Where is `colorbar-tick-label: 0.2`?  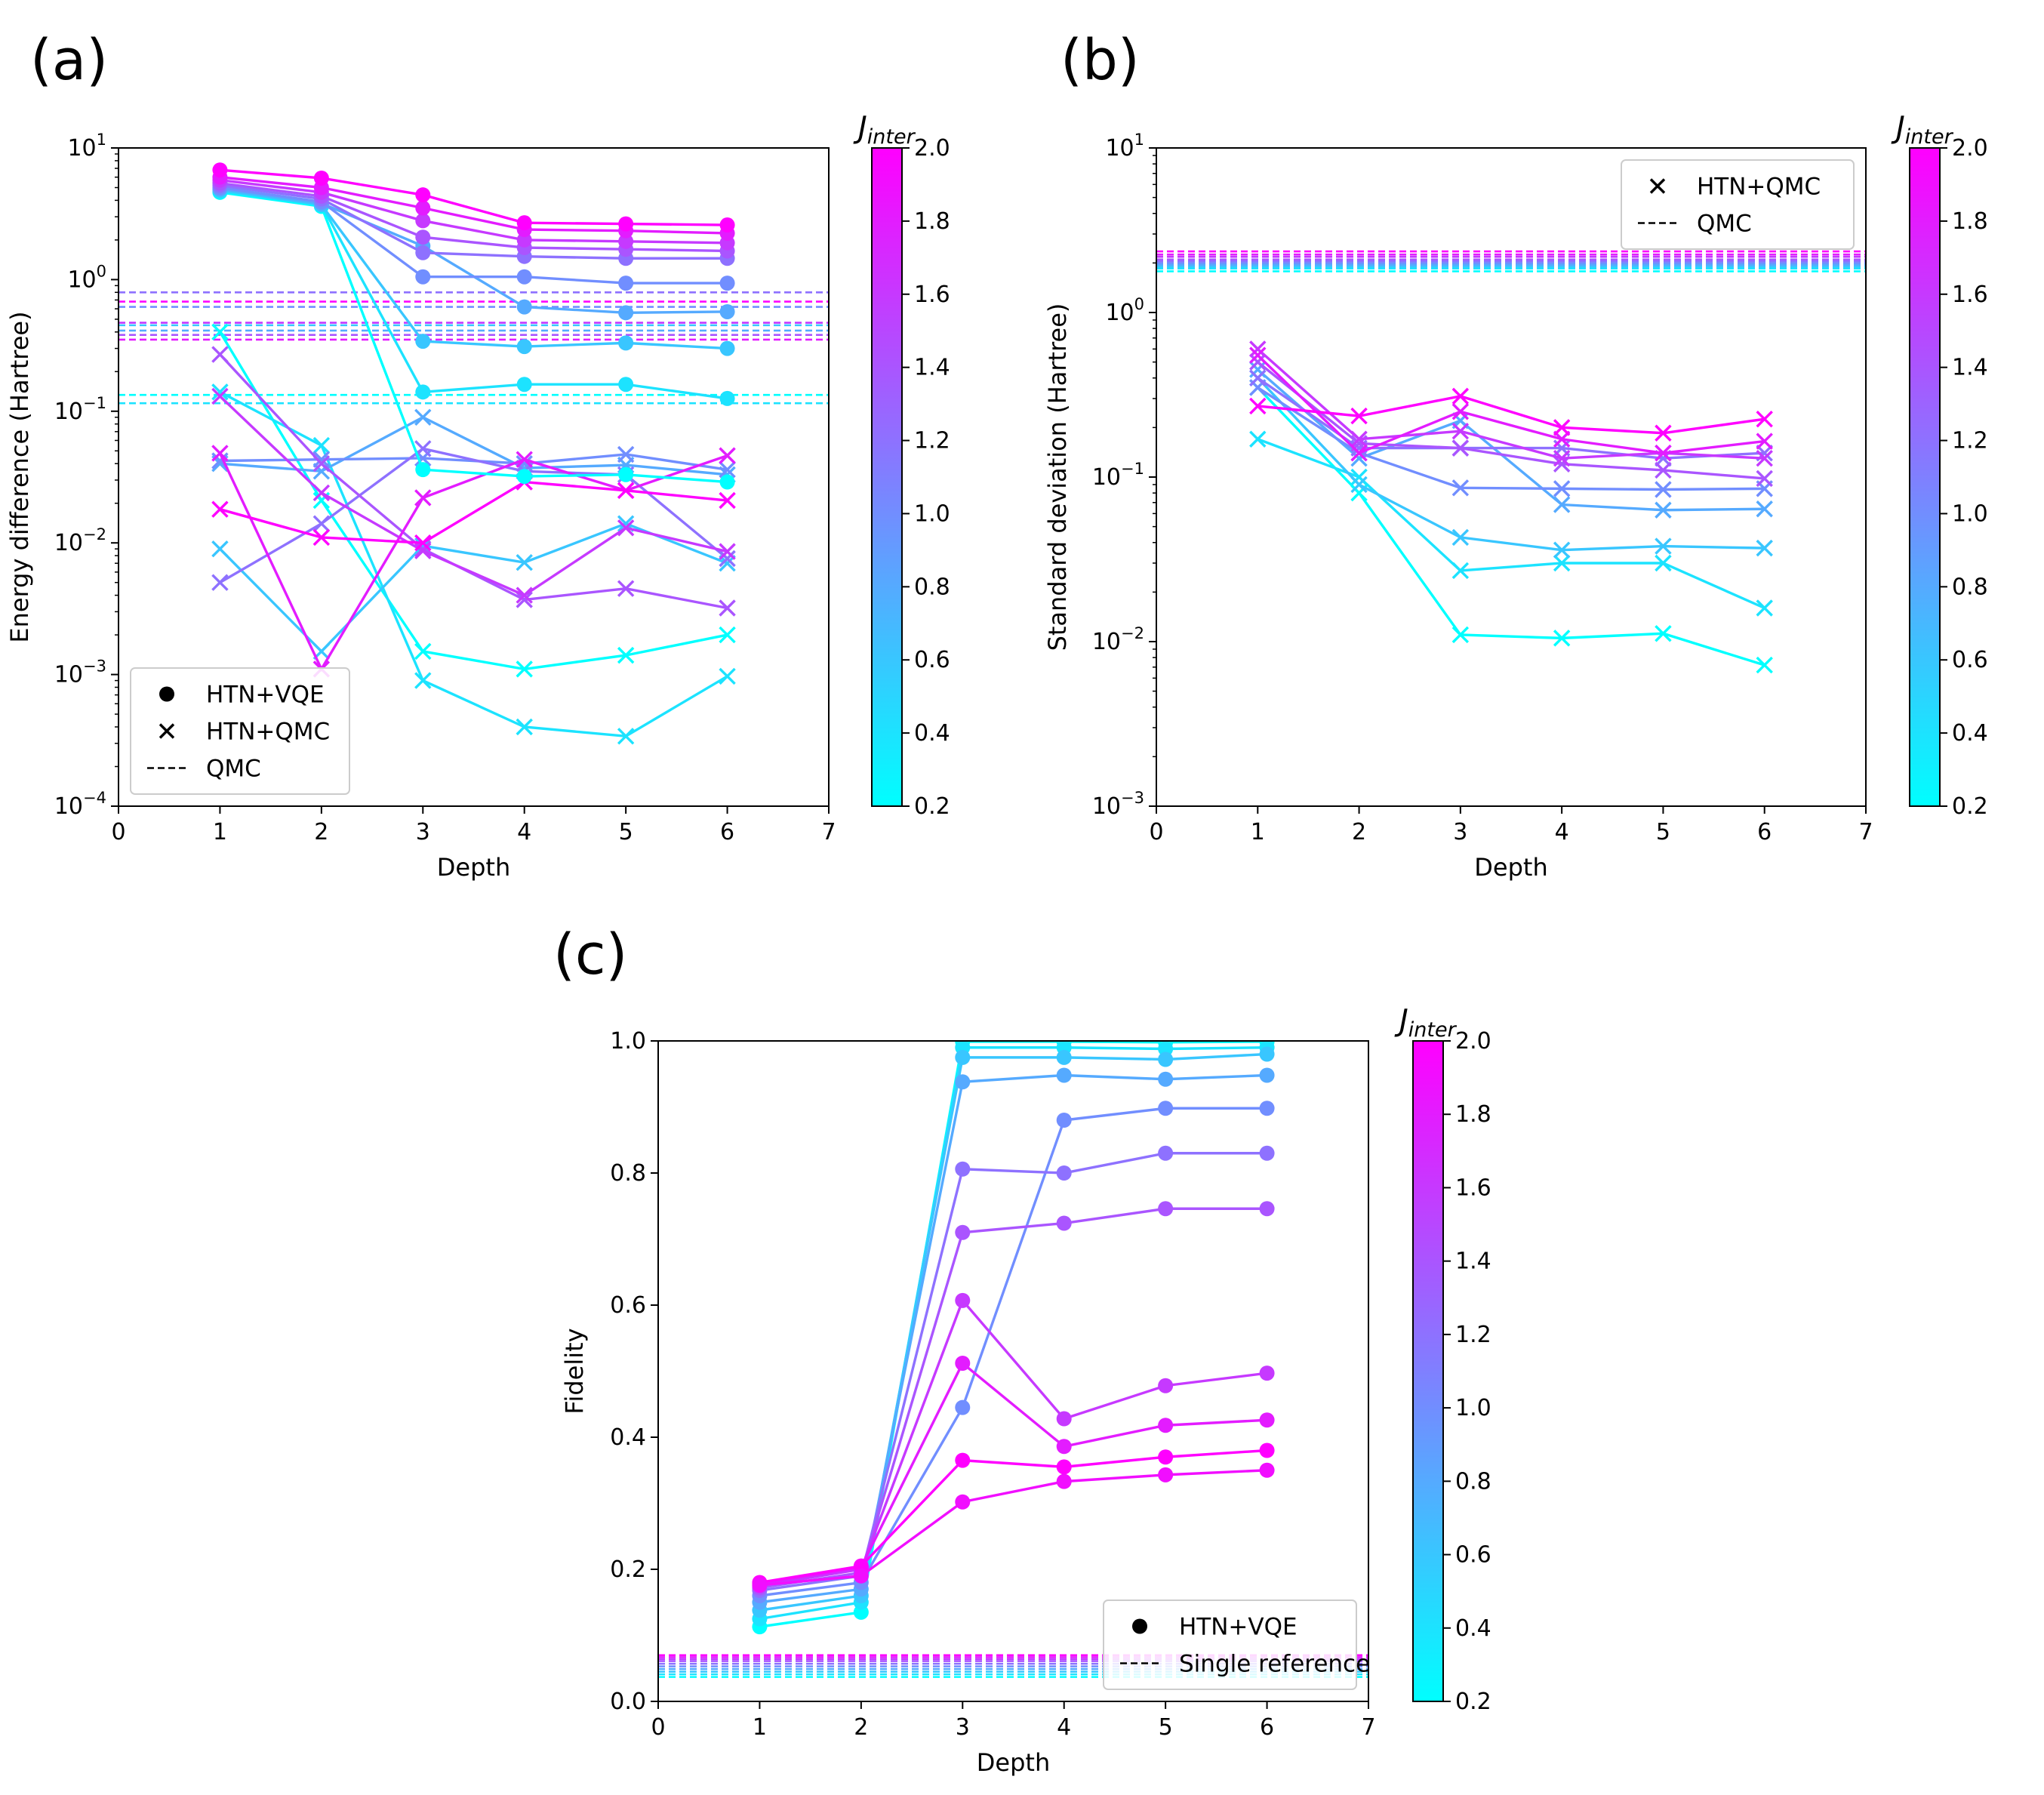
colorbar-tick-label: 0.2 is located at coordinates (1970, 806).